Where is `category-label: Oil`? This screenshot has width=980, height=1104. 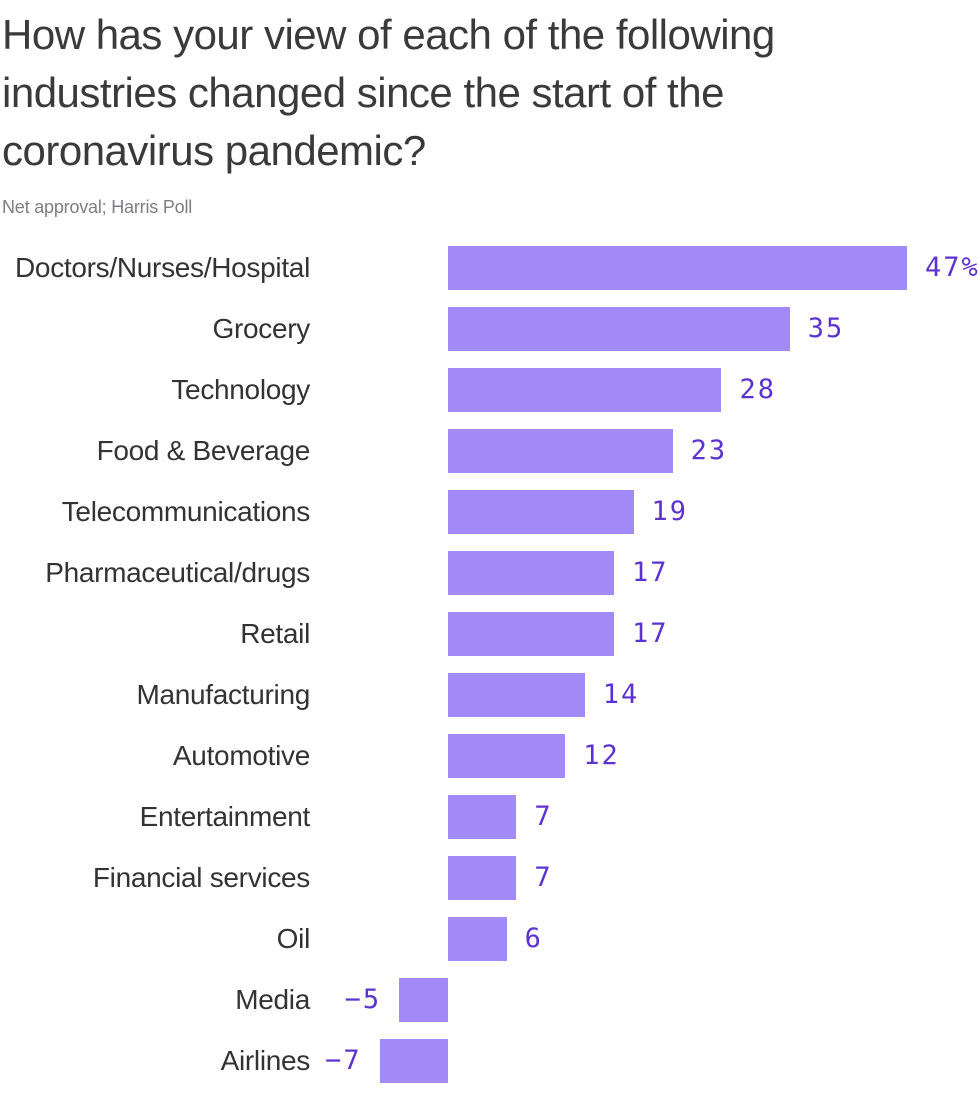 category-label: Oil is located at coordinates (293, 938).